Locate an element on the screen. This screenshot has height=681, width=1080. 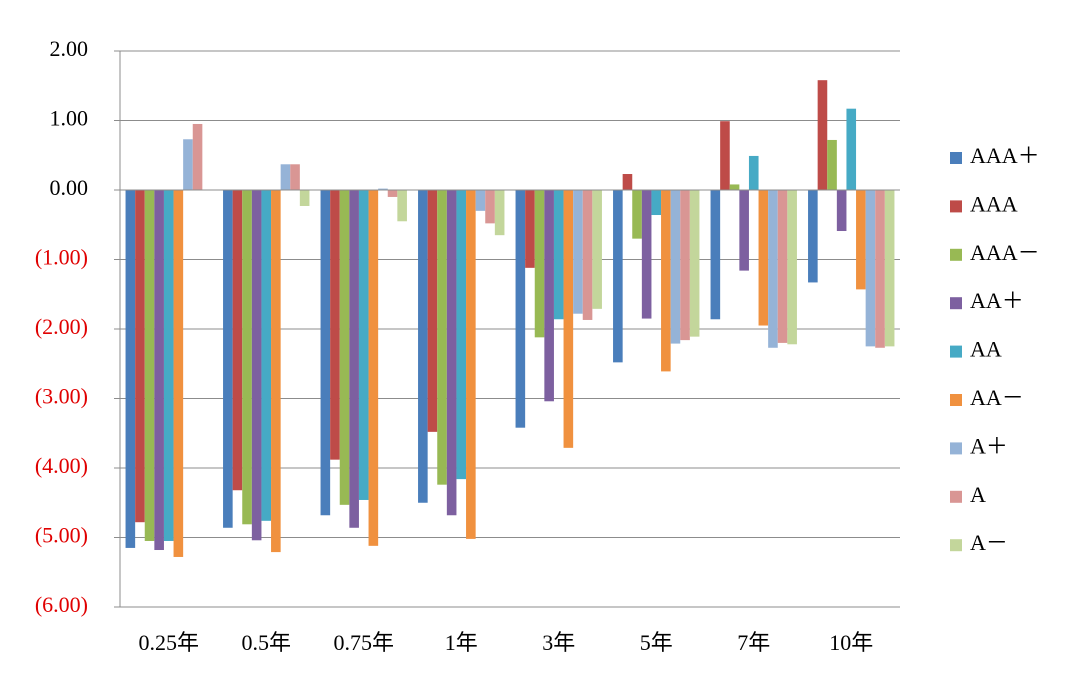
legend-label: A－ is located at coordinates (989, 542).